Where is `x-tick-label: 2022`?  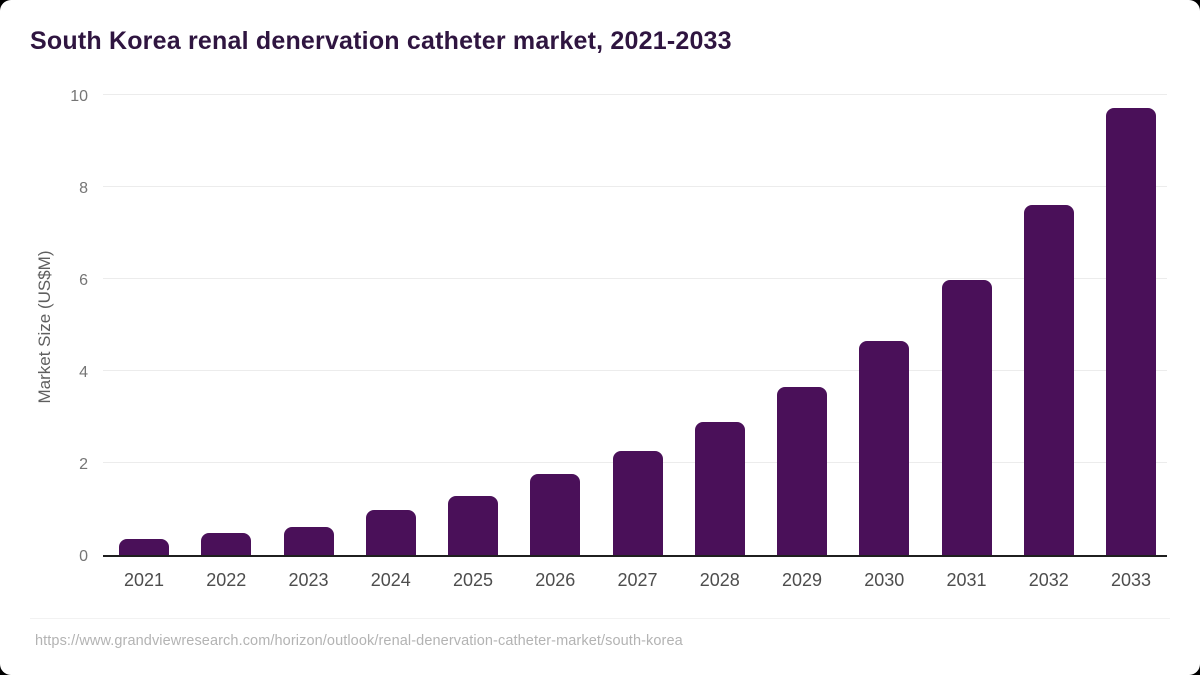 x-tick-label: 2022 is located at coordinates (226, 580).